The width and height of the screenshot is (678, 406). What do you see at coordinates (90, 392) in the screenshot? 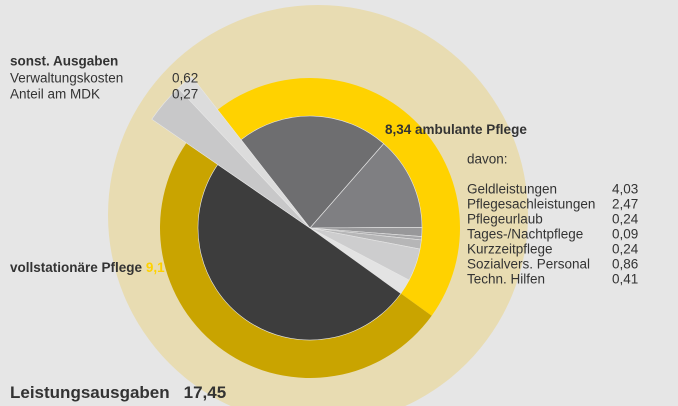
I see `title: Leistungsausgaben` at bounding box center [90, 392].